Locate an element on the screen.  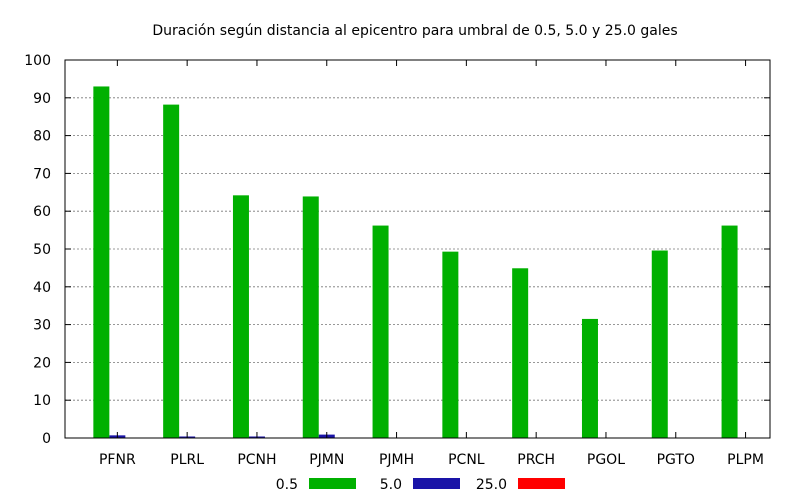
bar-PLPM-series-0.5 is located at coordinates (729, 331).